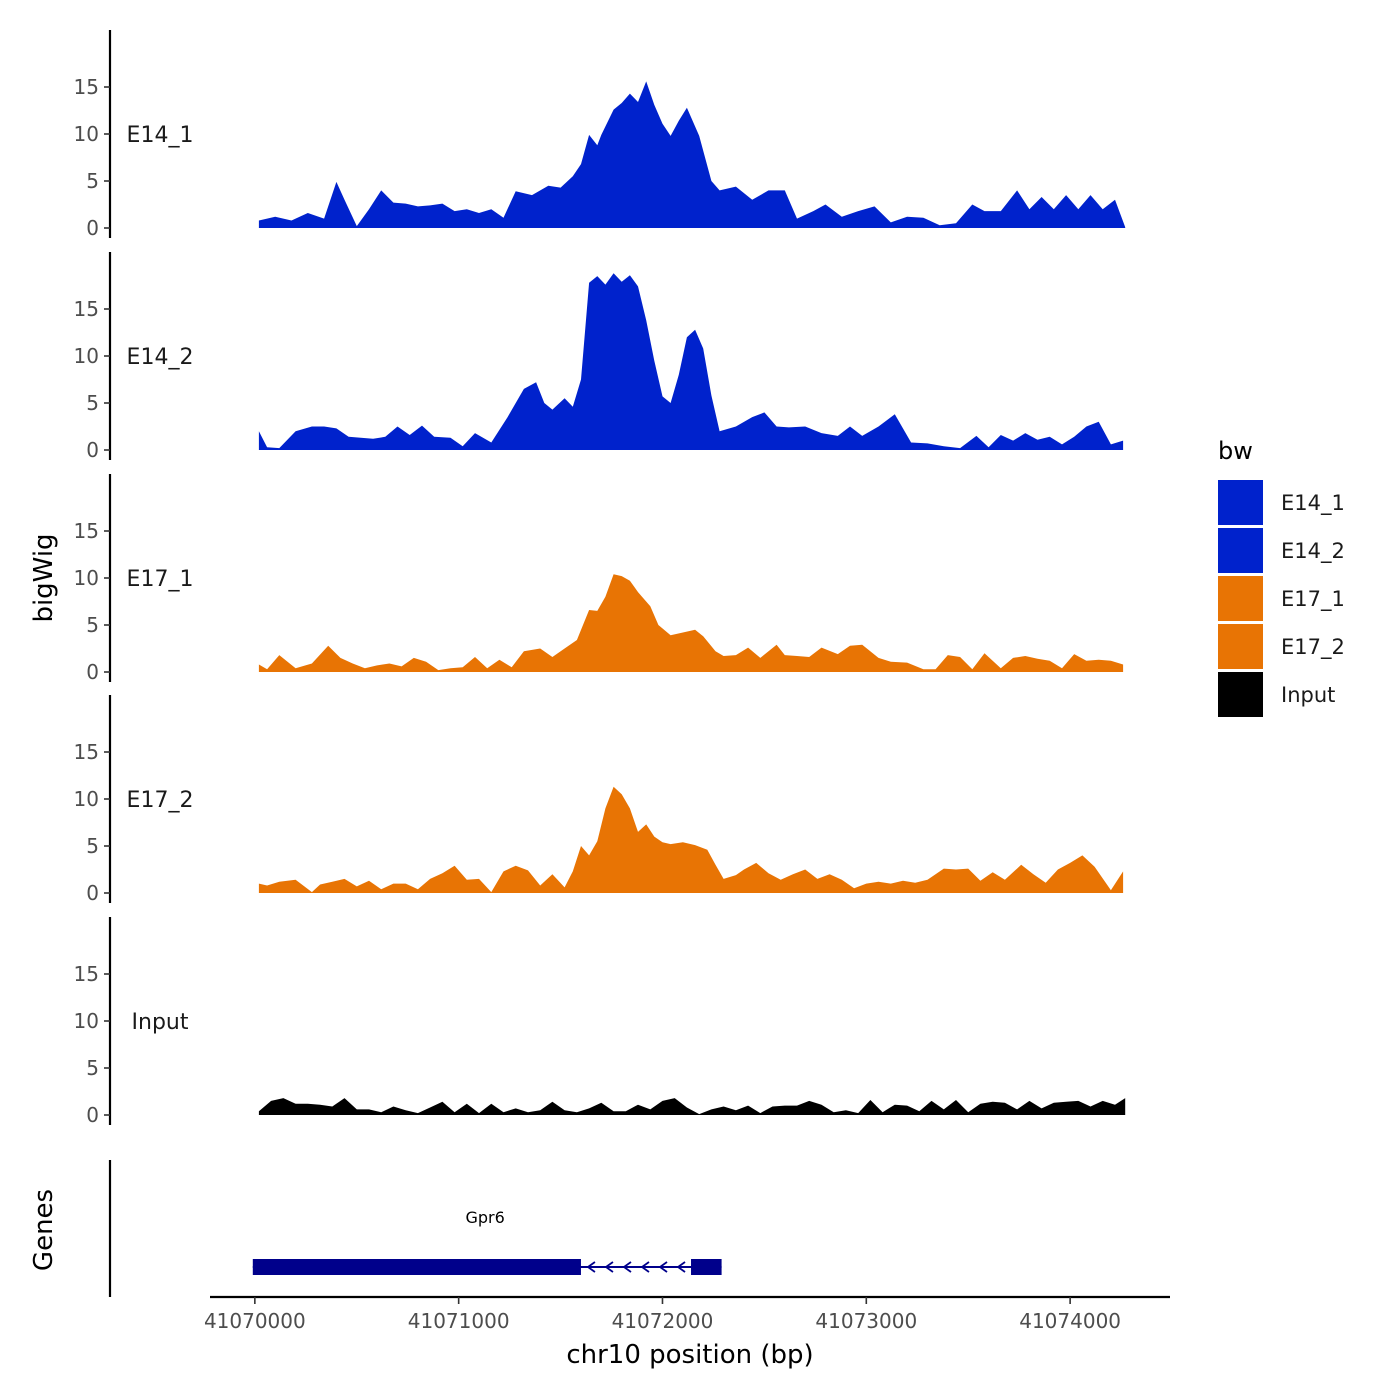  I want to click on legend-label: Input, so click(1308, 695).